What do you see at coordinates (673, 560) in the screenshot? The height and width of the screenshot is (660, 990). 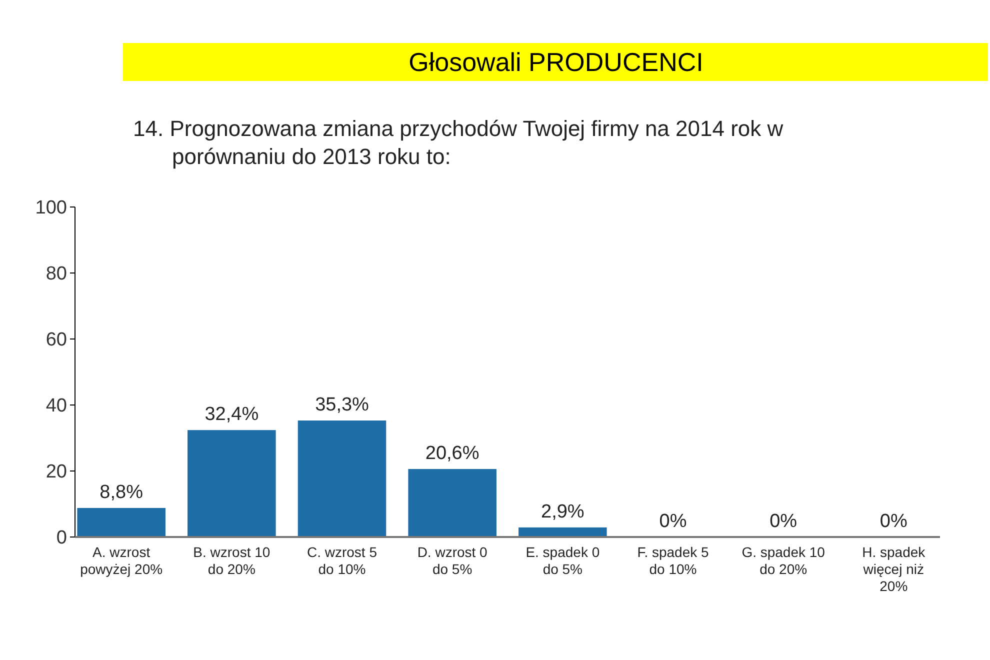 I see `x-tick-label: F. spadek 5 do 10%` at bounding box center [673, 560].